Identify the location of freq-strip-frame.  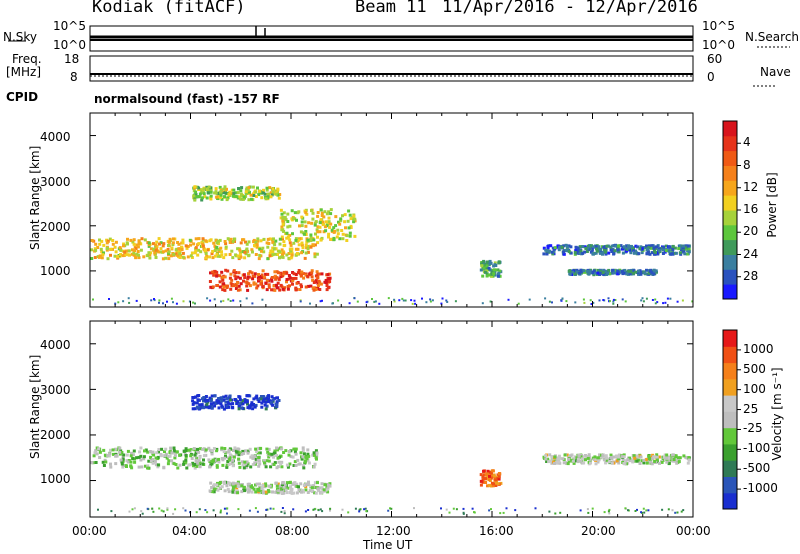
(391, 68).